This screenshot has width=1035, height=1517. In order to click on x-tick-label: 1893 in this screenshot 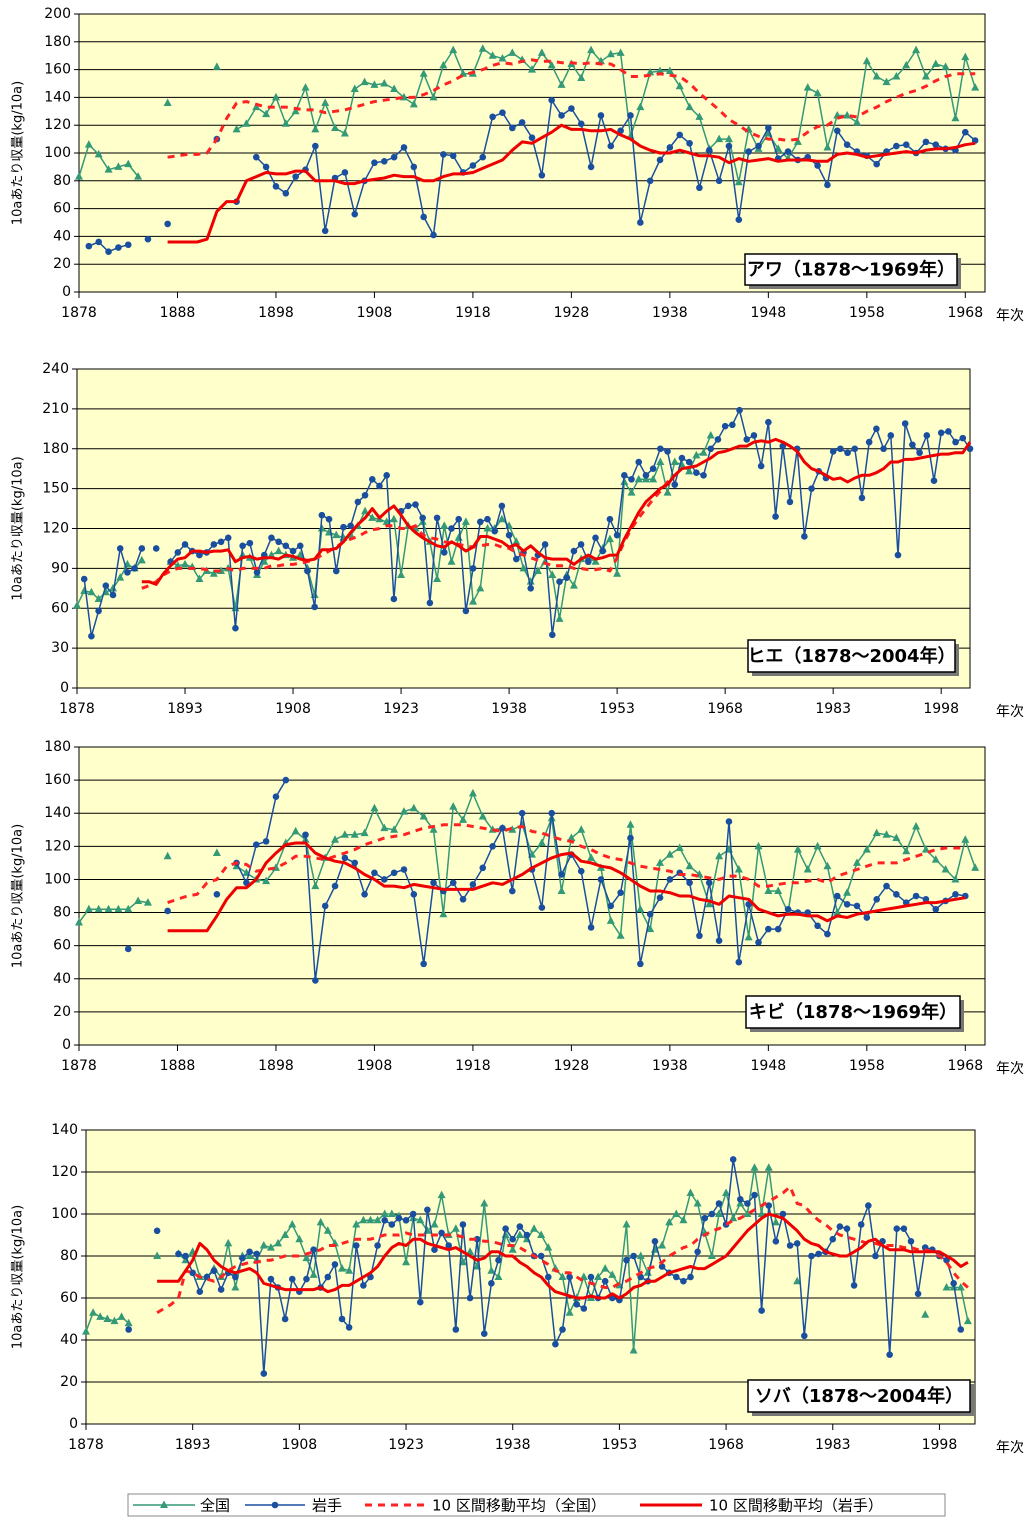, I will do `click(185, 709)`.